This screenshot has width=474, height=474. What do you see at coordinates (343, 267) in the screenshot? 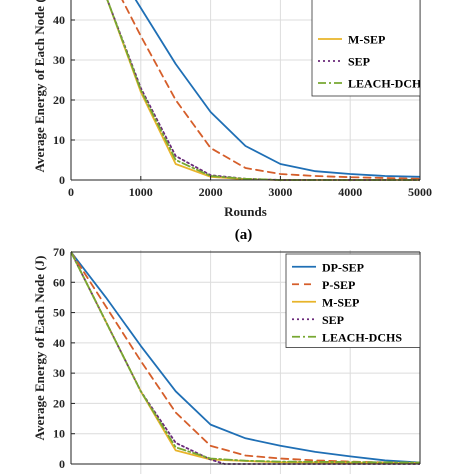
I see `legend-label-dp-sep: DP-SEP` at bounding box center [343, 267].